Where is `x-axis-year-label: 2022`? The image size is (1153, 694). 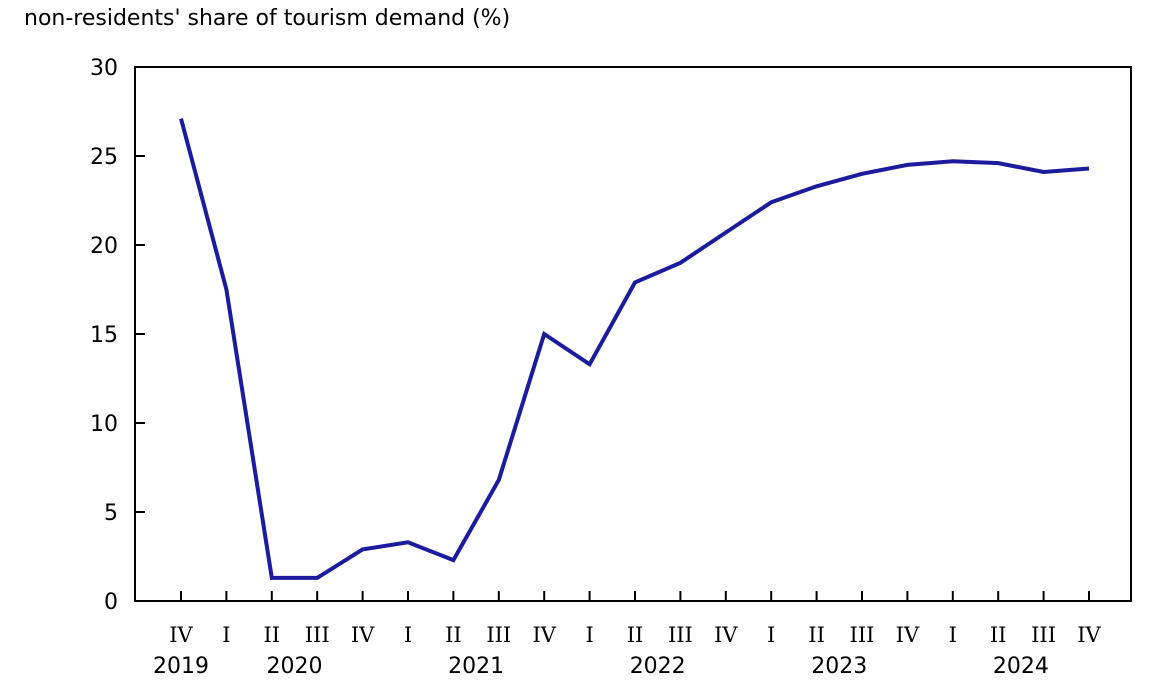 x-axis-year-label: 2022 is located at coordinates (658, 666).